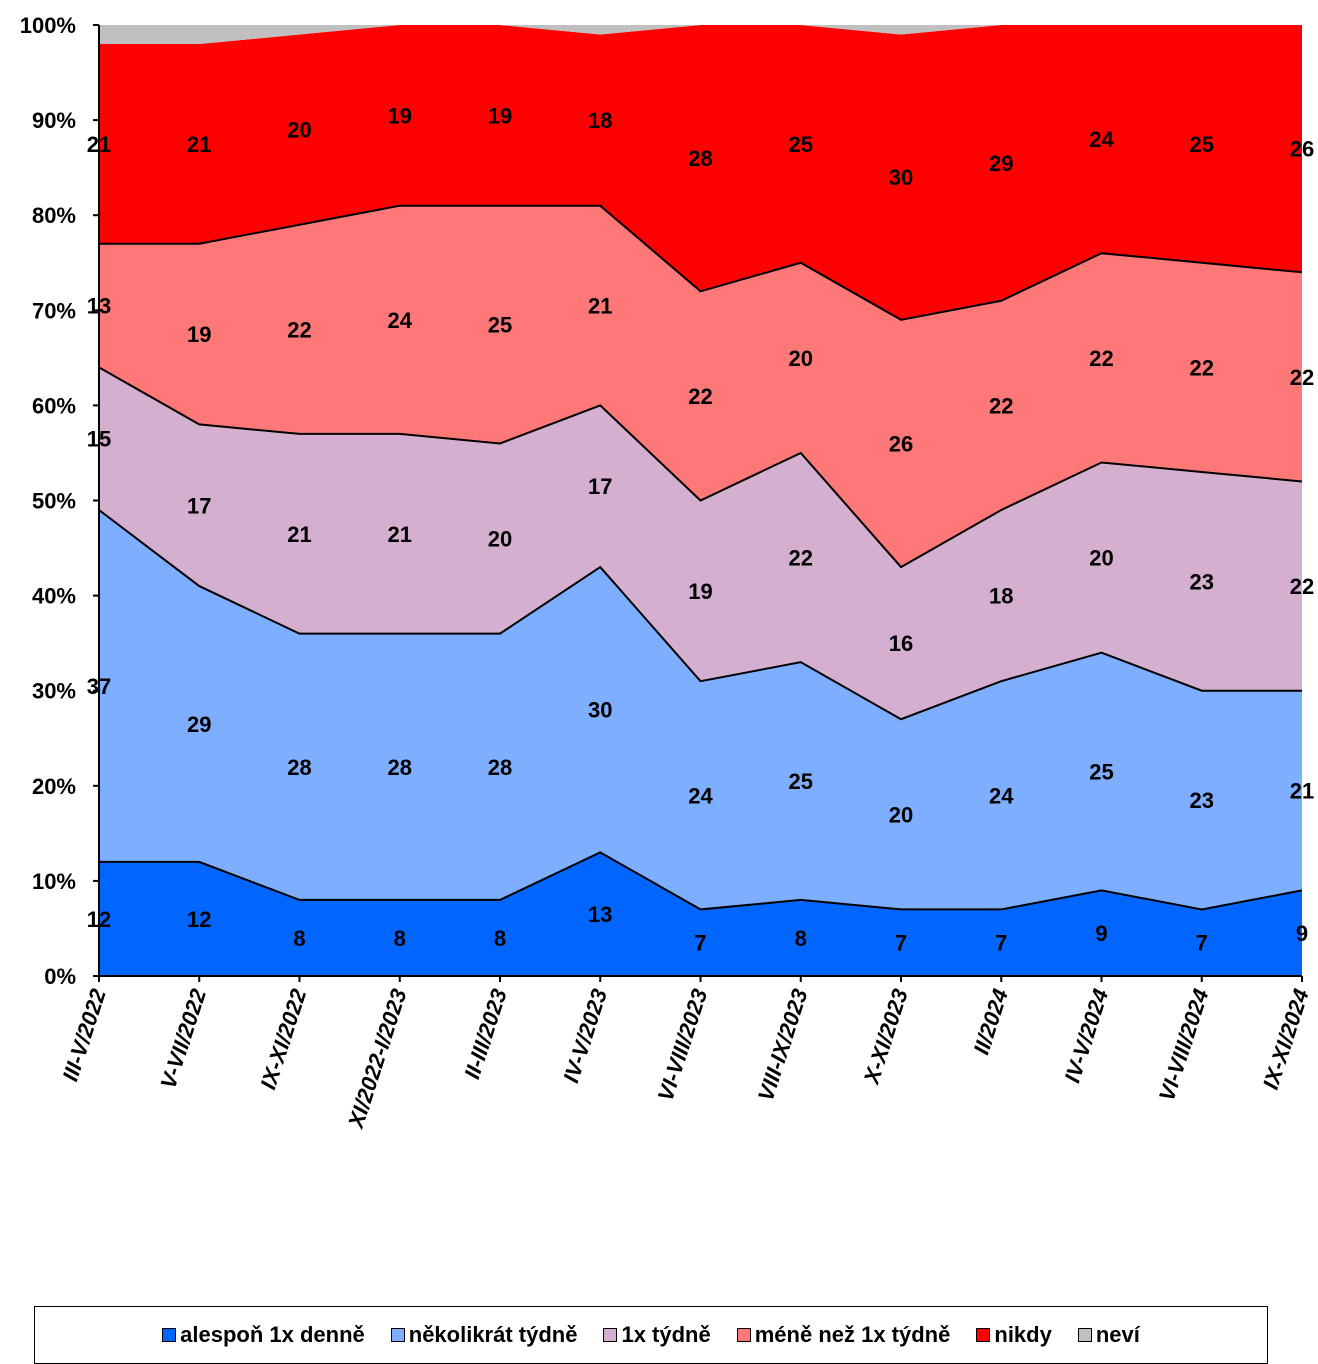 This screenshot has height=1364, width=1318. What do you see at coordinates (199, 919) in the screenshot?
I see `data-label-alespon-1x-denne: 12` at bounding box center [199, 919].